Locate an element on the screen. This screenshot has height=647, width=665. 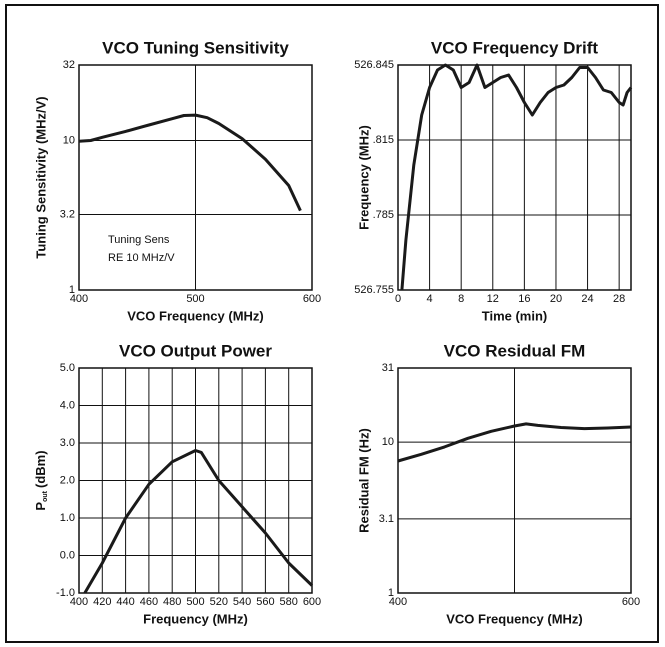
chart-title: VCO Frequency Drift is located at coordinates (515, 47).